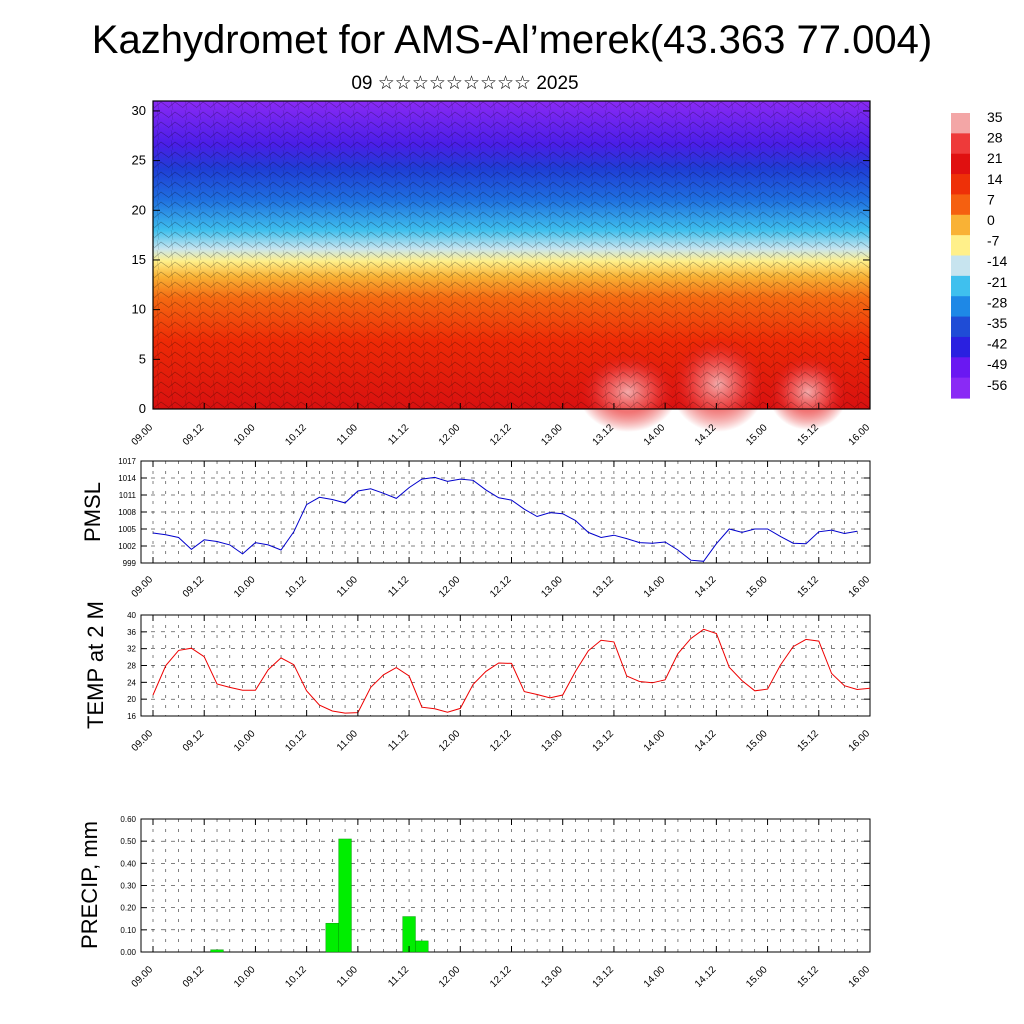 This screenshot has height=1024, width=1024. Describe the element at coordinates (997, 344) in the screenshot. I see `colorbar-label: -42` at that location.